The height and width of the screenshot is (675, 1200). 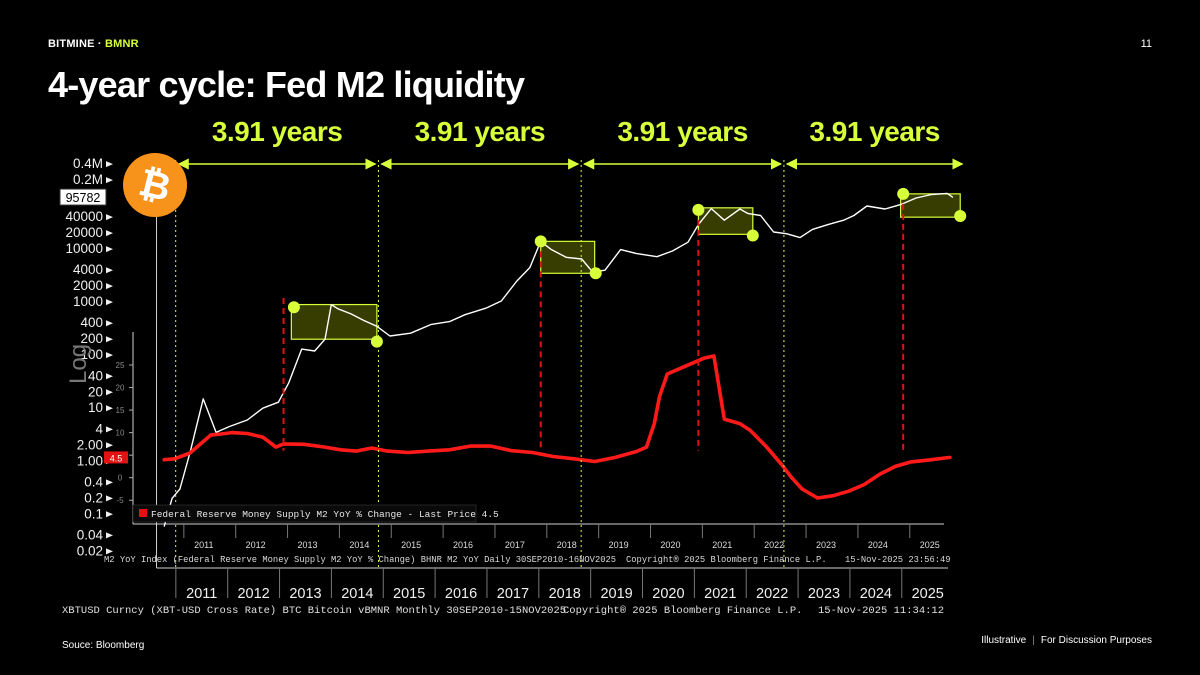 I want to click on btc-tick-label: 1000, so click(x=88, y=301).